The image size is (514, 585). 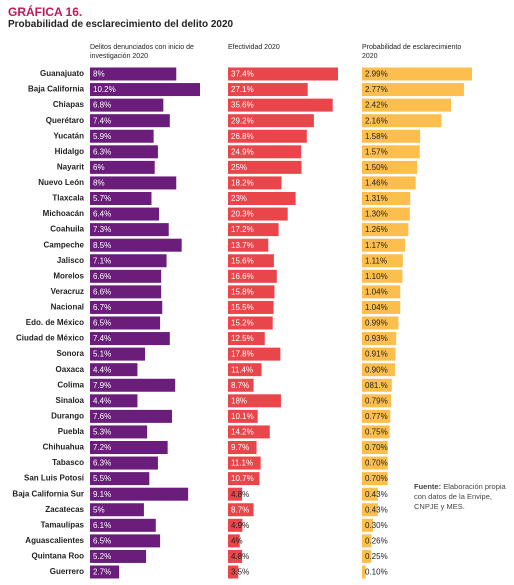 I want to click on value-label: 2.42%, so click(x=376, y=105).